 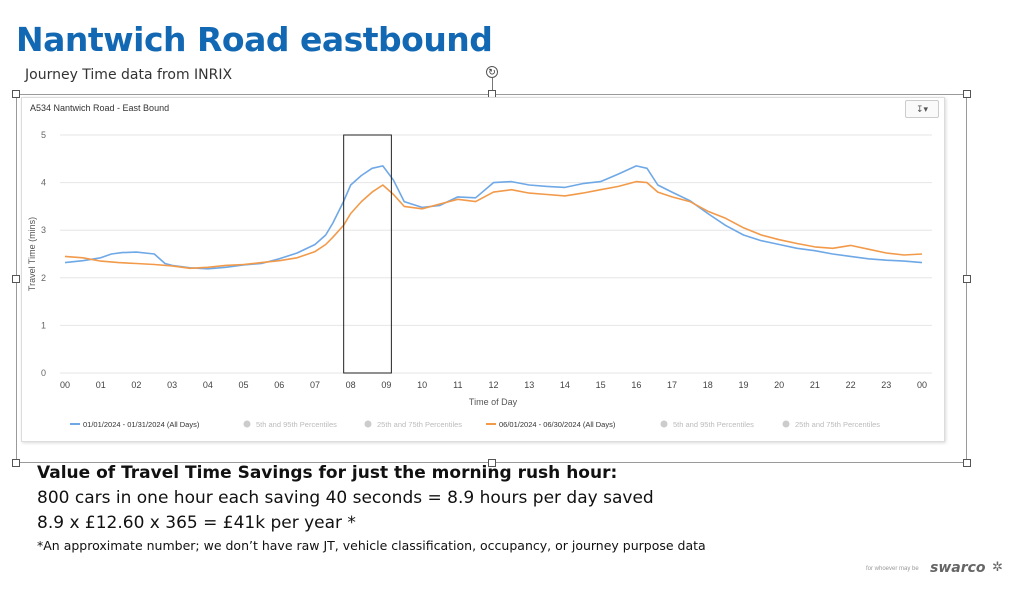 I want to click on chart-panel-title: A534 Nantwich Road - East Bound, so click(x=100, y=108).